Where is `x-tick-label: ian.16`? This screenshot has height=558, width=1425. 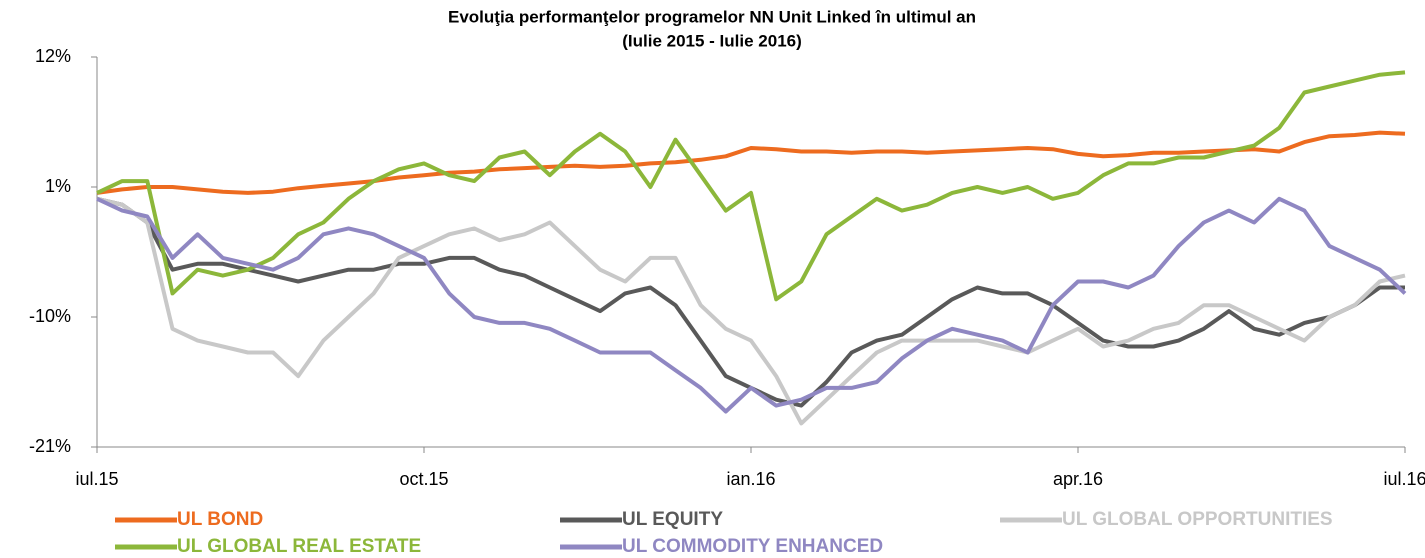 x-tick-label: ian.16 is located at coordinates (750, 479).